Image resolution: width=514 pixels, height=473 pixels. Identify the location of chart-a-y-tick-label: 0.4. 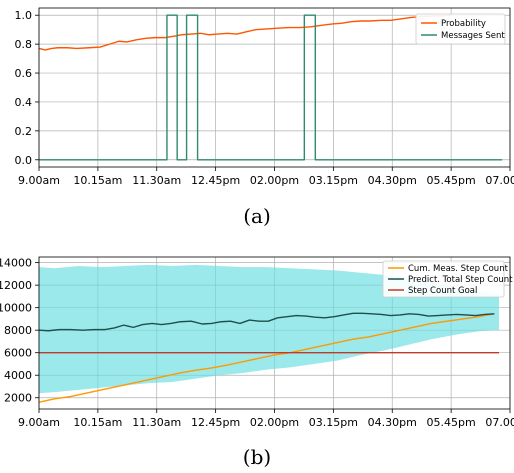
(24, 102).